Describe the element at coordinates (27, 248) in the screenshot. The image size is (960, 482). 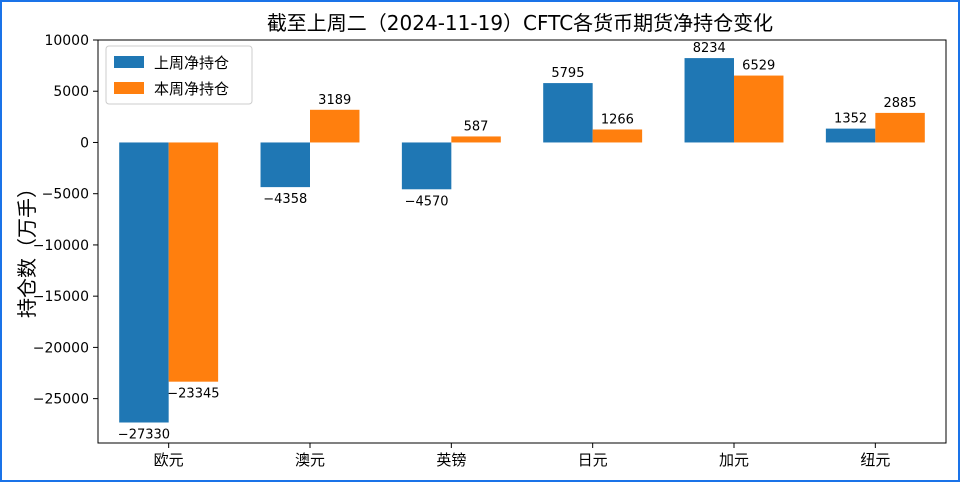
I see `y-axis-label: 持仓数（万手）` at that location.